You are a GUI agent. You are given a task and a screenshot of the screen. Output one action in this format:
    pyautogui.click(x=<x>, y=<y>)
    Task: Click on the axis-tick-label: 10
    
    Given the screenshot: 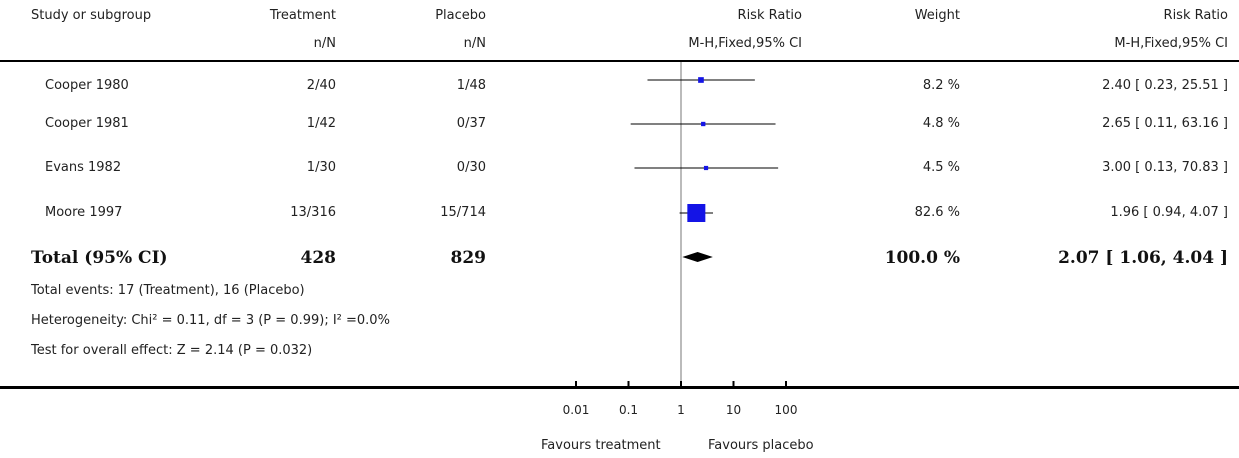 What is the action you would take?
    pyautogui.click(x=733, y=410)
    